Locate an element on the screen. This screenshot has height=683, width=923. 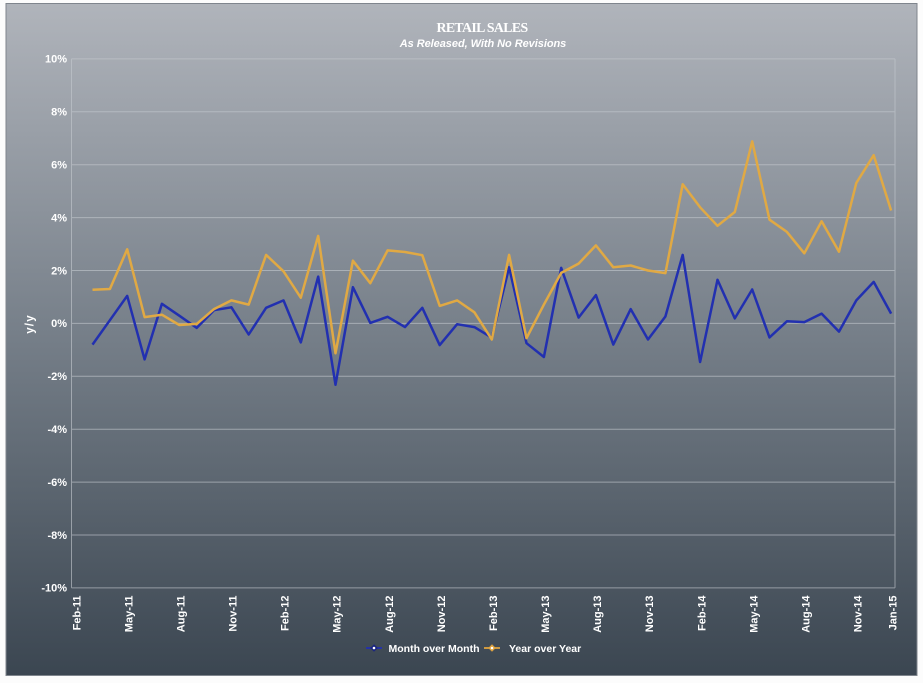
svg-text: Nov-11 is located at coordinates (234, 614).